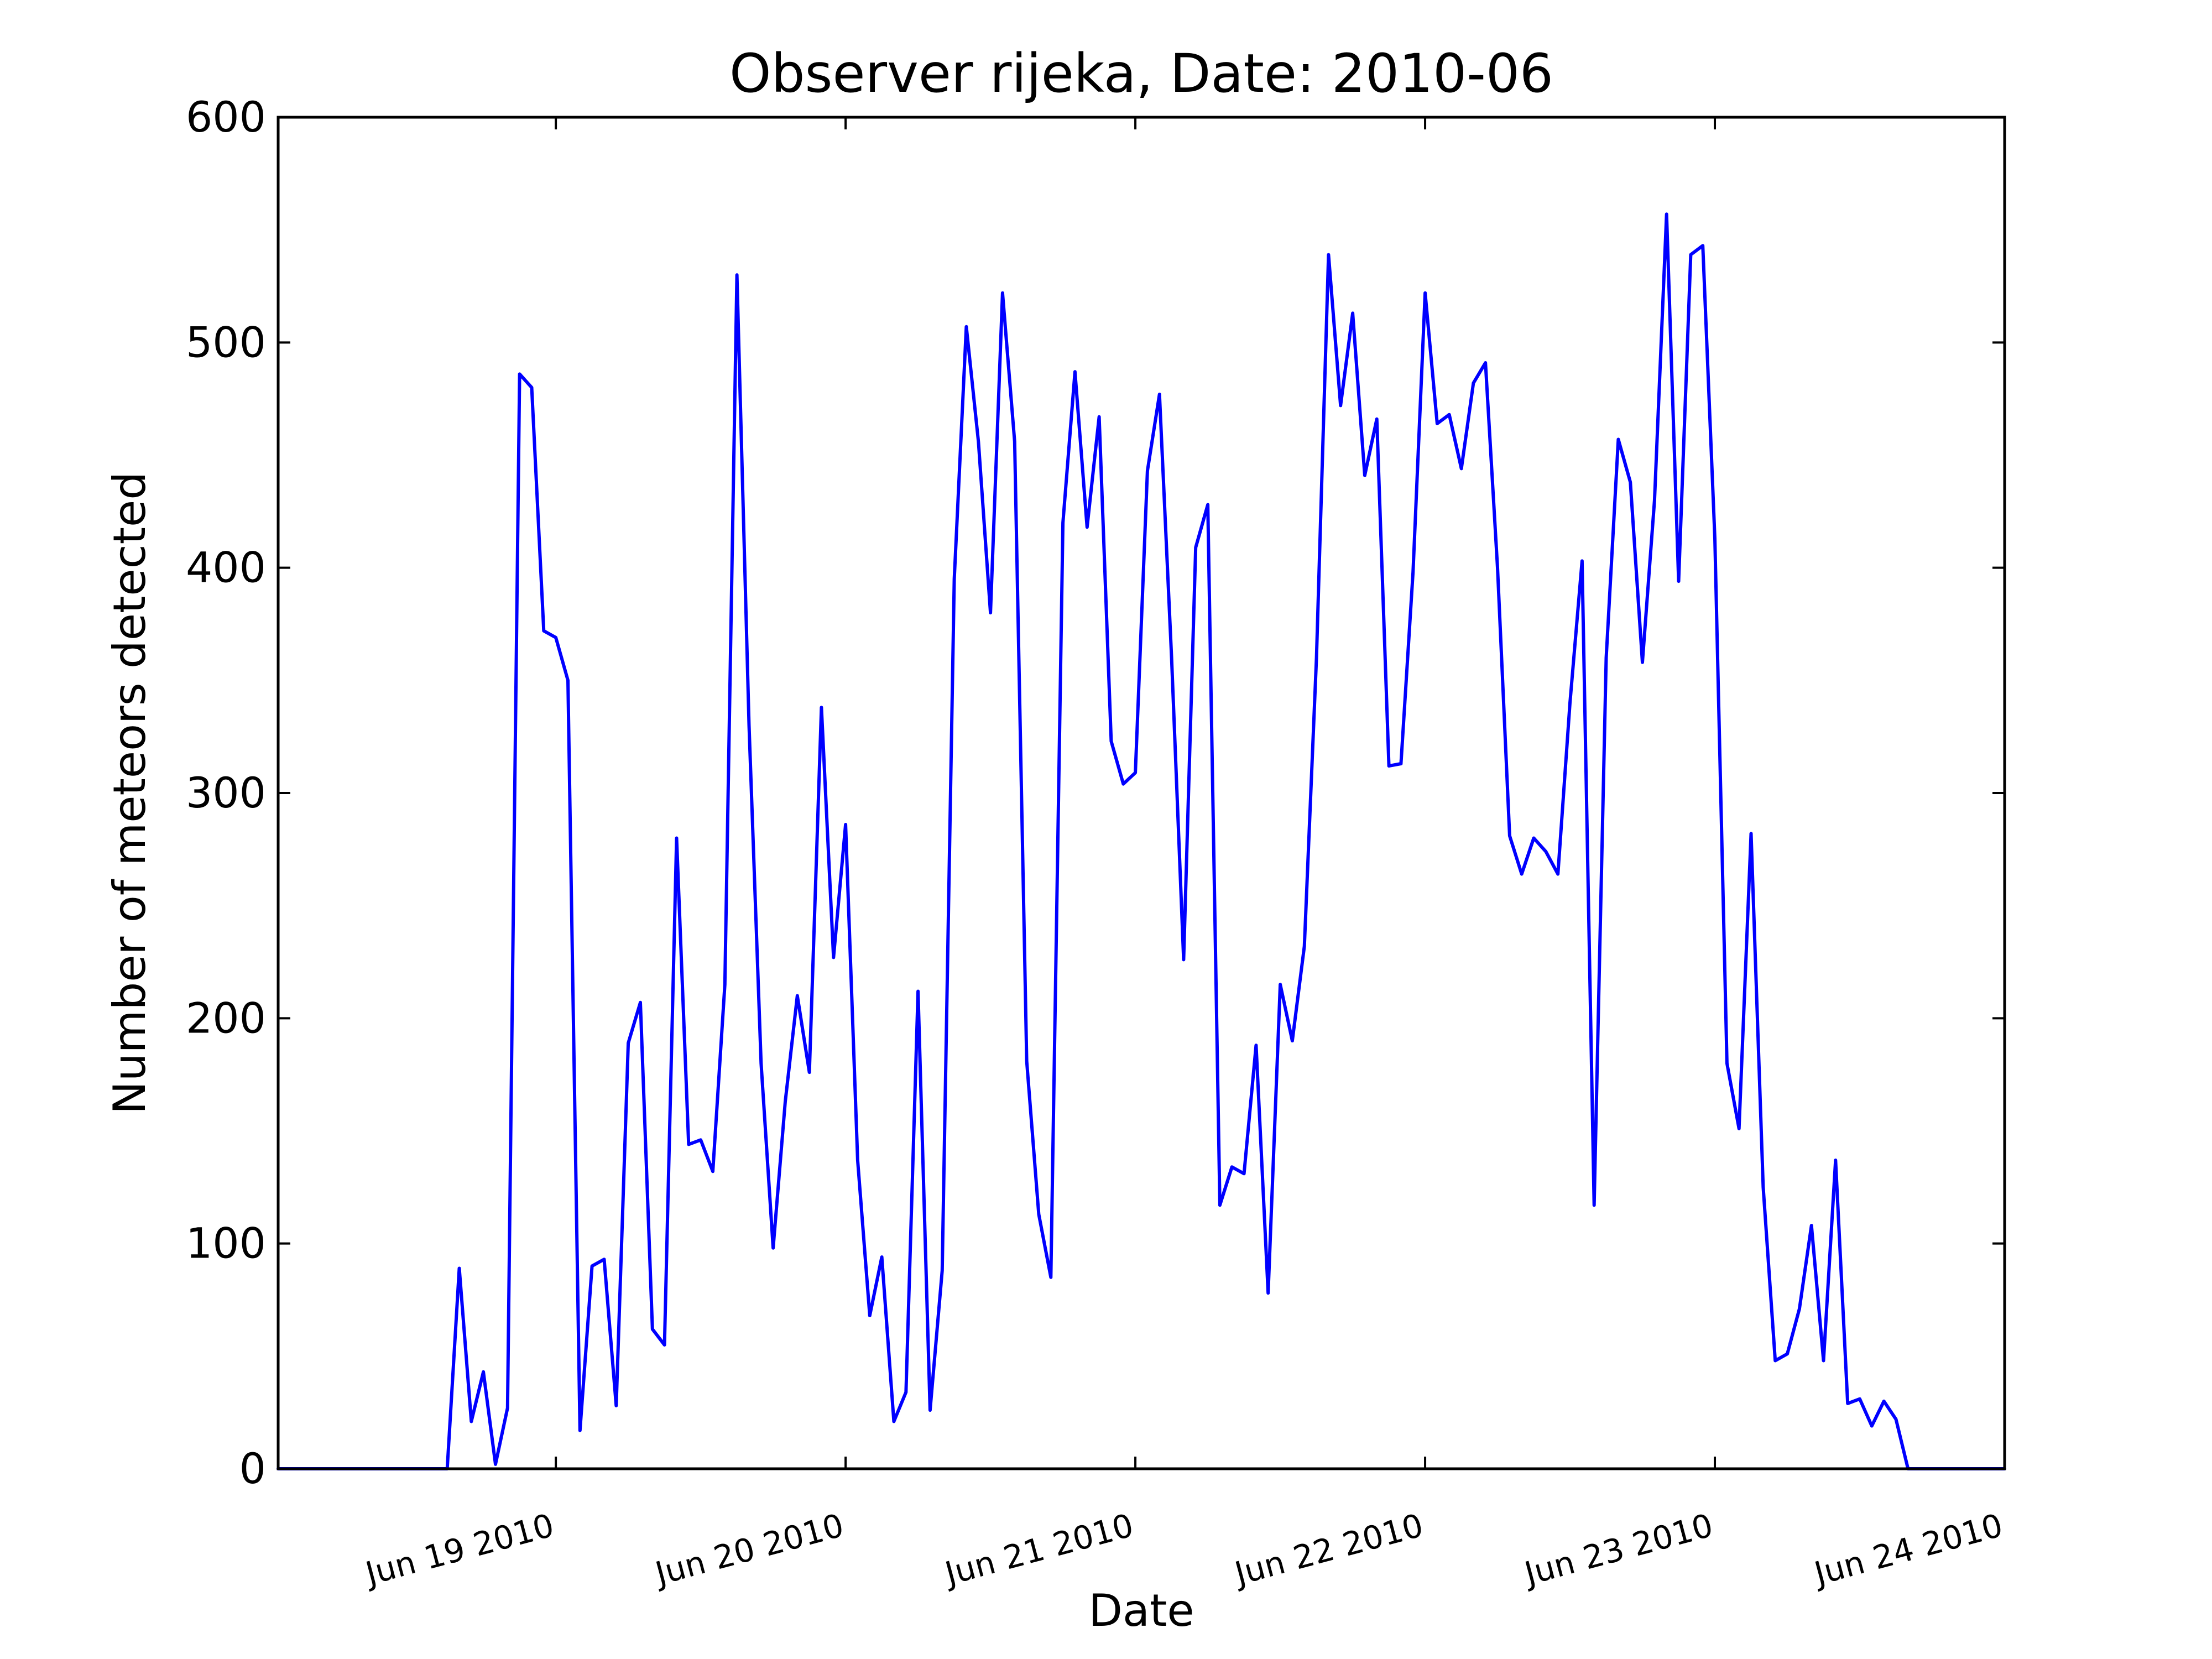  Describe the element at coordinates (226, 793) in the screenshot. I see `y-tick-label: 300` at that location.